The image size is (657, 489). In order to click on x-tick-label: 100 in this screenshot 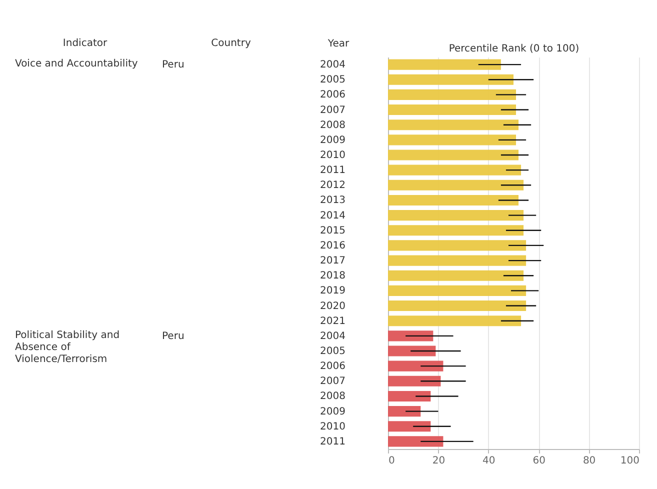, I will do `click(630, 461)`.